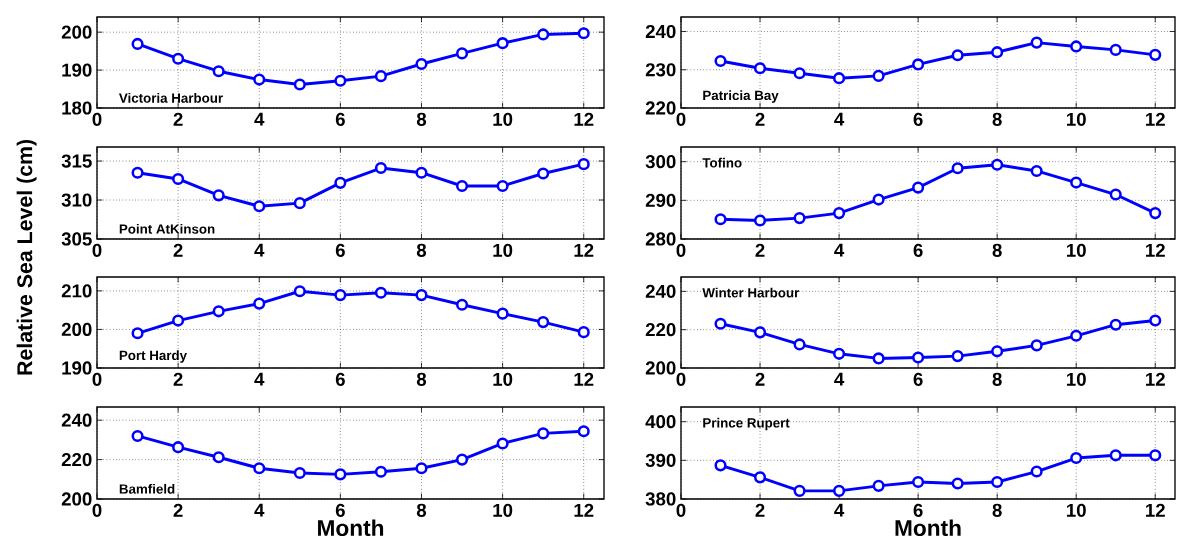 This screenshot has width=1179, height=553. Describe the element at coordinates (147, 488) in the screenshot. I see `annotation: Bamfield` at that location.